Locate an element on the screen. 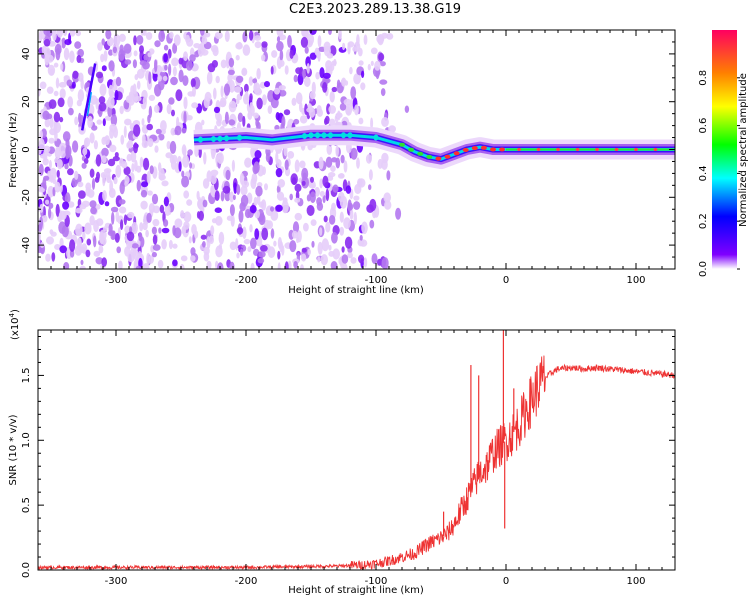  y-tick-label: 0.0 is located at coordinates (26, 570).